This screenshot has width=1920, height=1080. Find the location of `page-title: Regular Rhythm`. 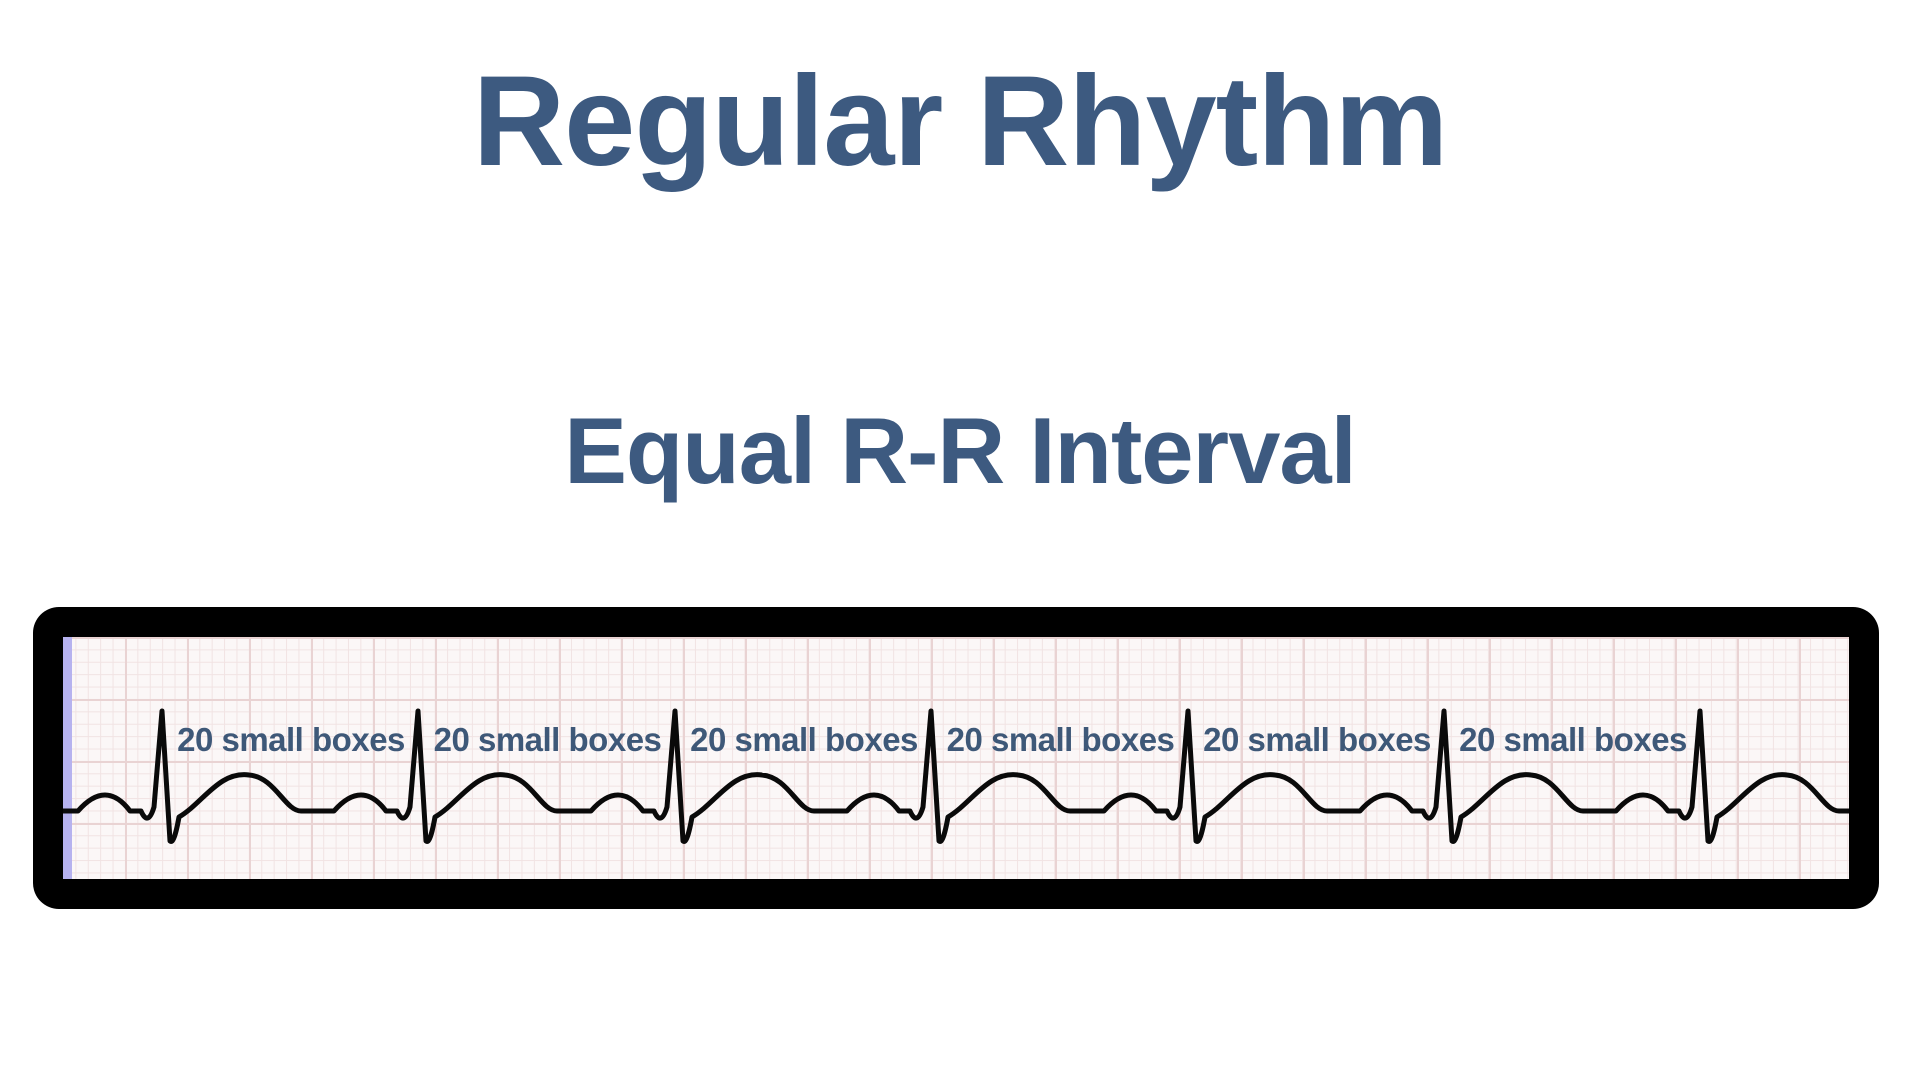

page-title: Regular Rhythm is located at coordinates (960, 121).